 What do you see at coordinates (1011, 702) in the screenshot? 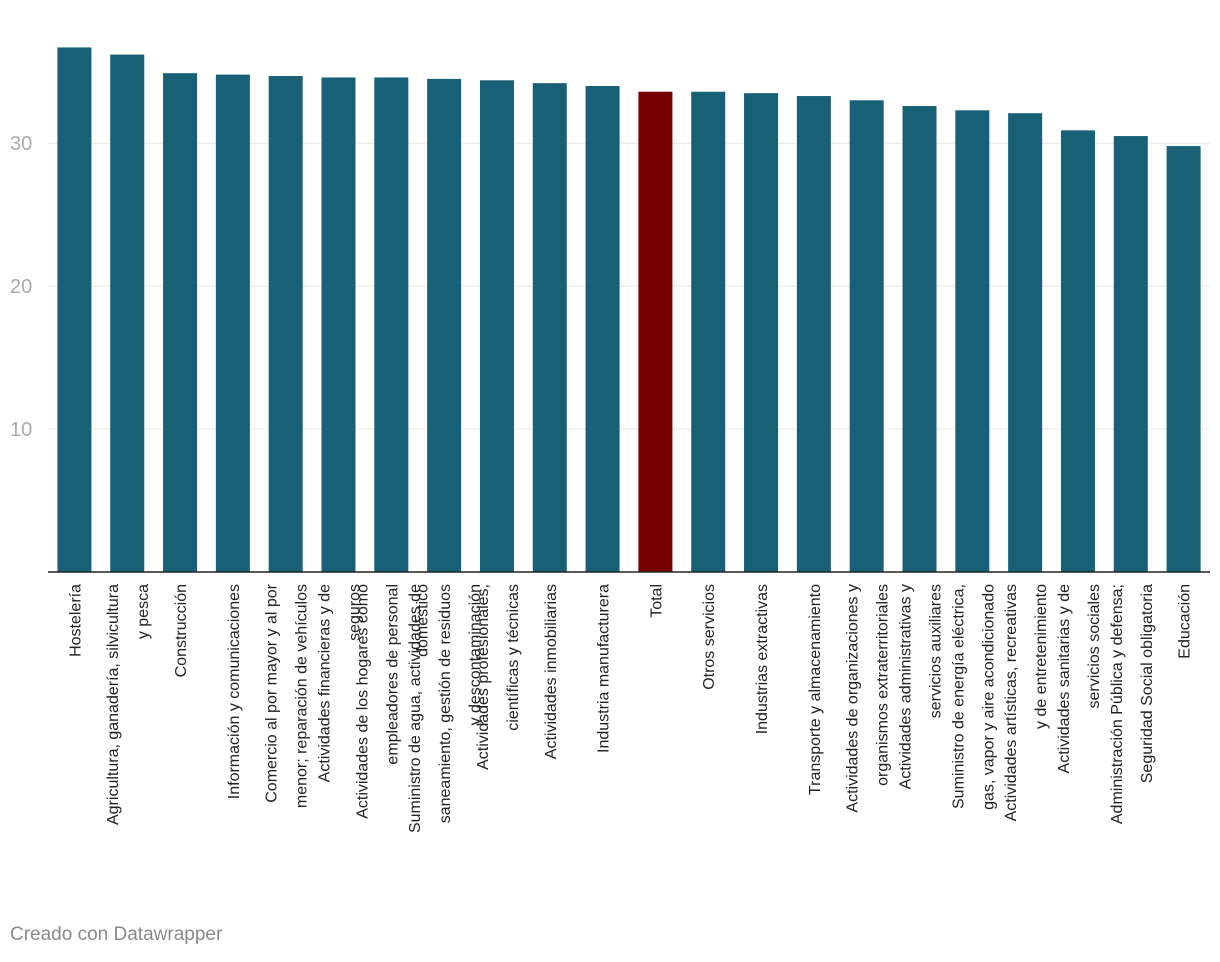
I see `x-tick-label: Actividades artísticas, recreativas` at bounding box center [1011, 702].